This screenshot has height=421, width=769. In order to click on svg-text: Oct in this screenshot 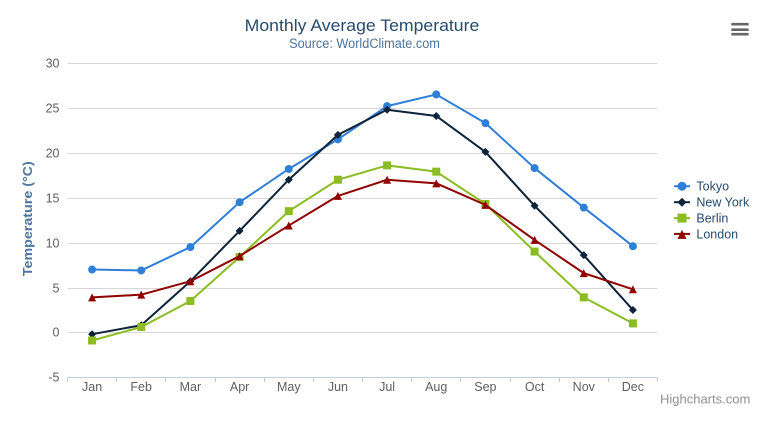, I will do `click(535, 387)`.